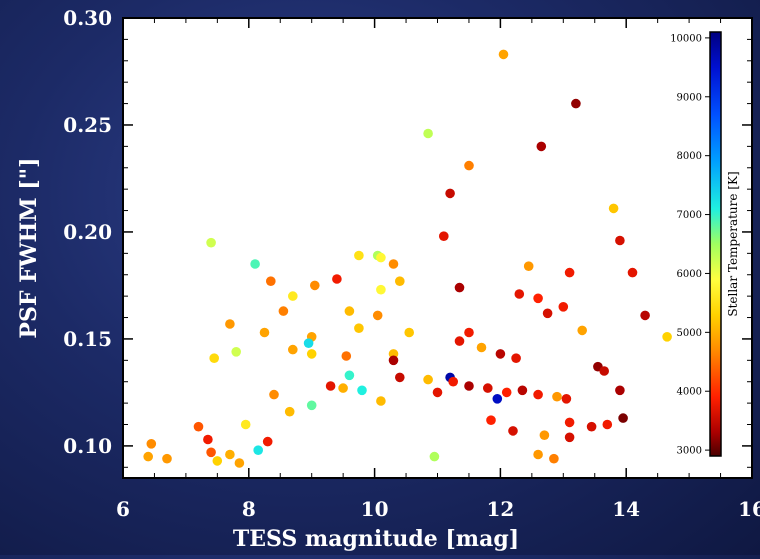  What do you see at coordinates (87, 18) in the screenshot?
I see `y-tick-label: 0.30` at bounding box center [87, 18].